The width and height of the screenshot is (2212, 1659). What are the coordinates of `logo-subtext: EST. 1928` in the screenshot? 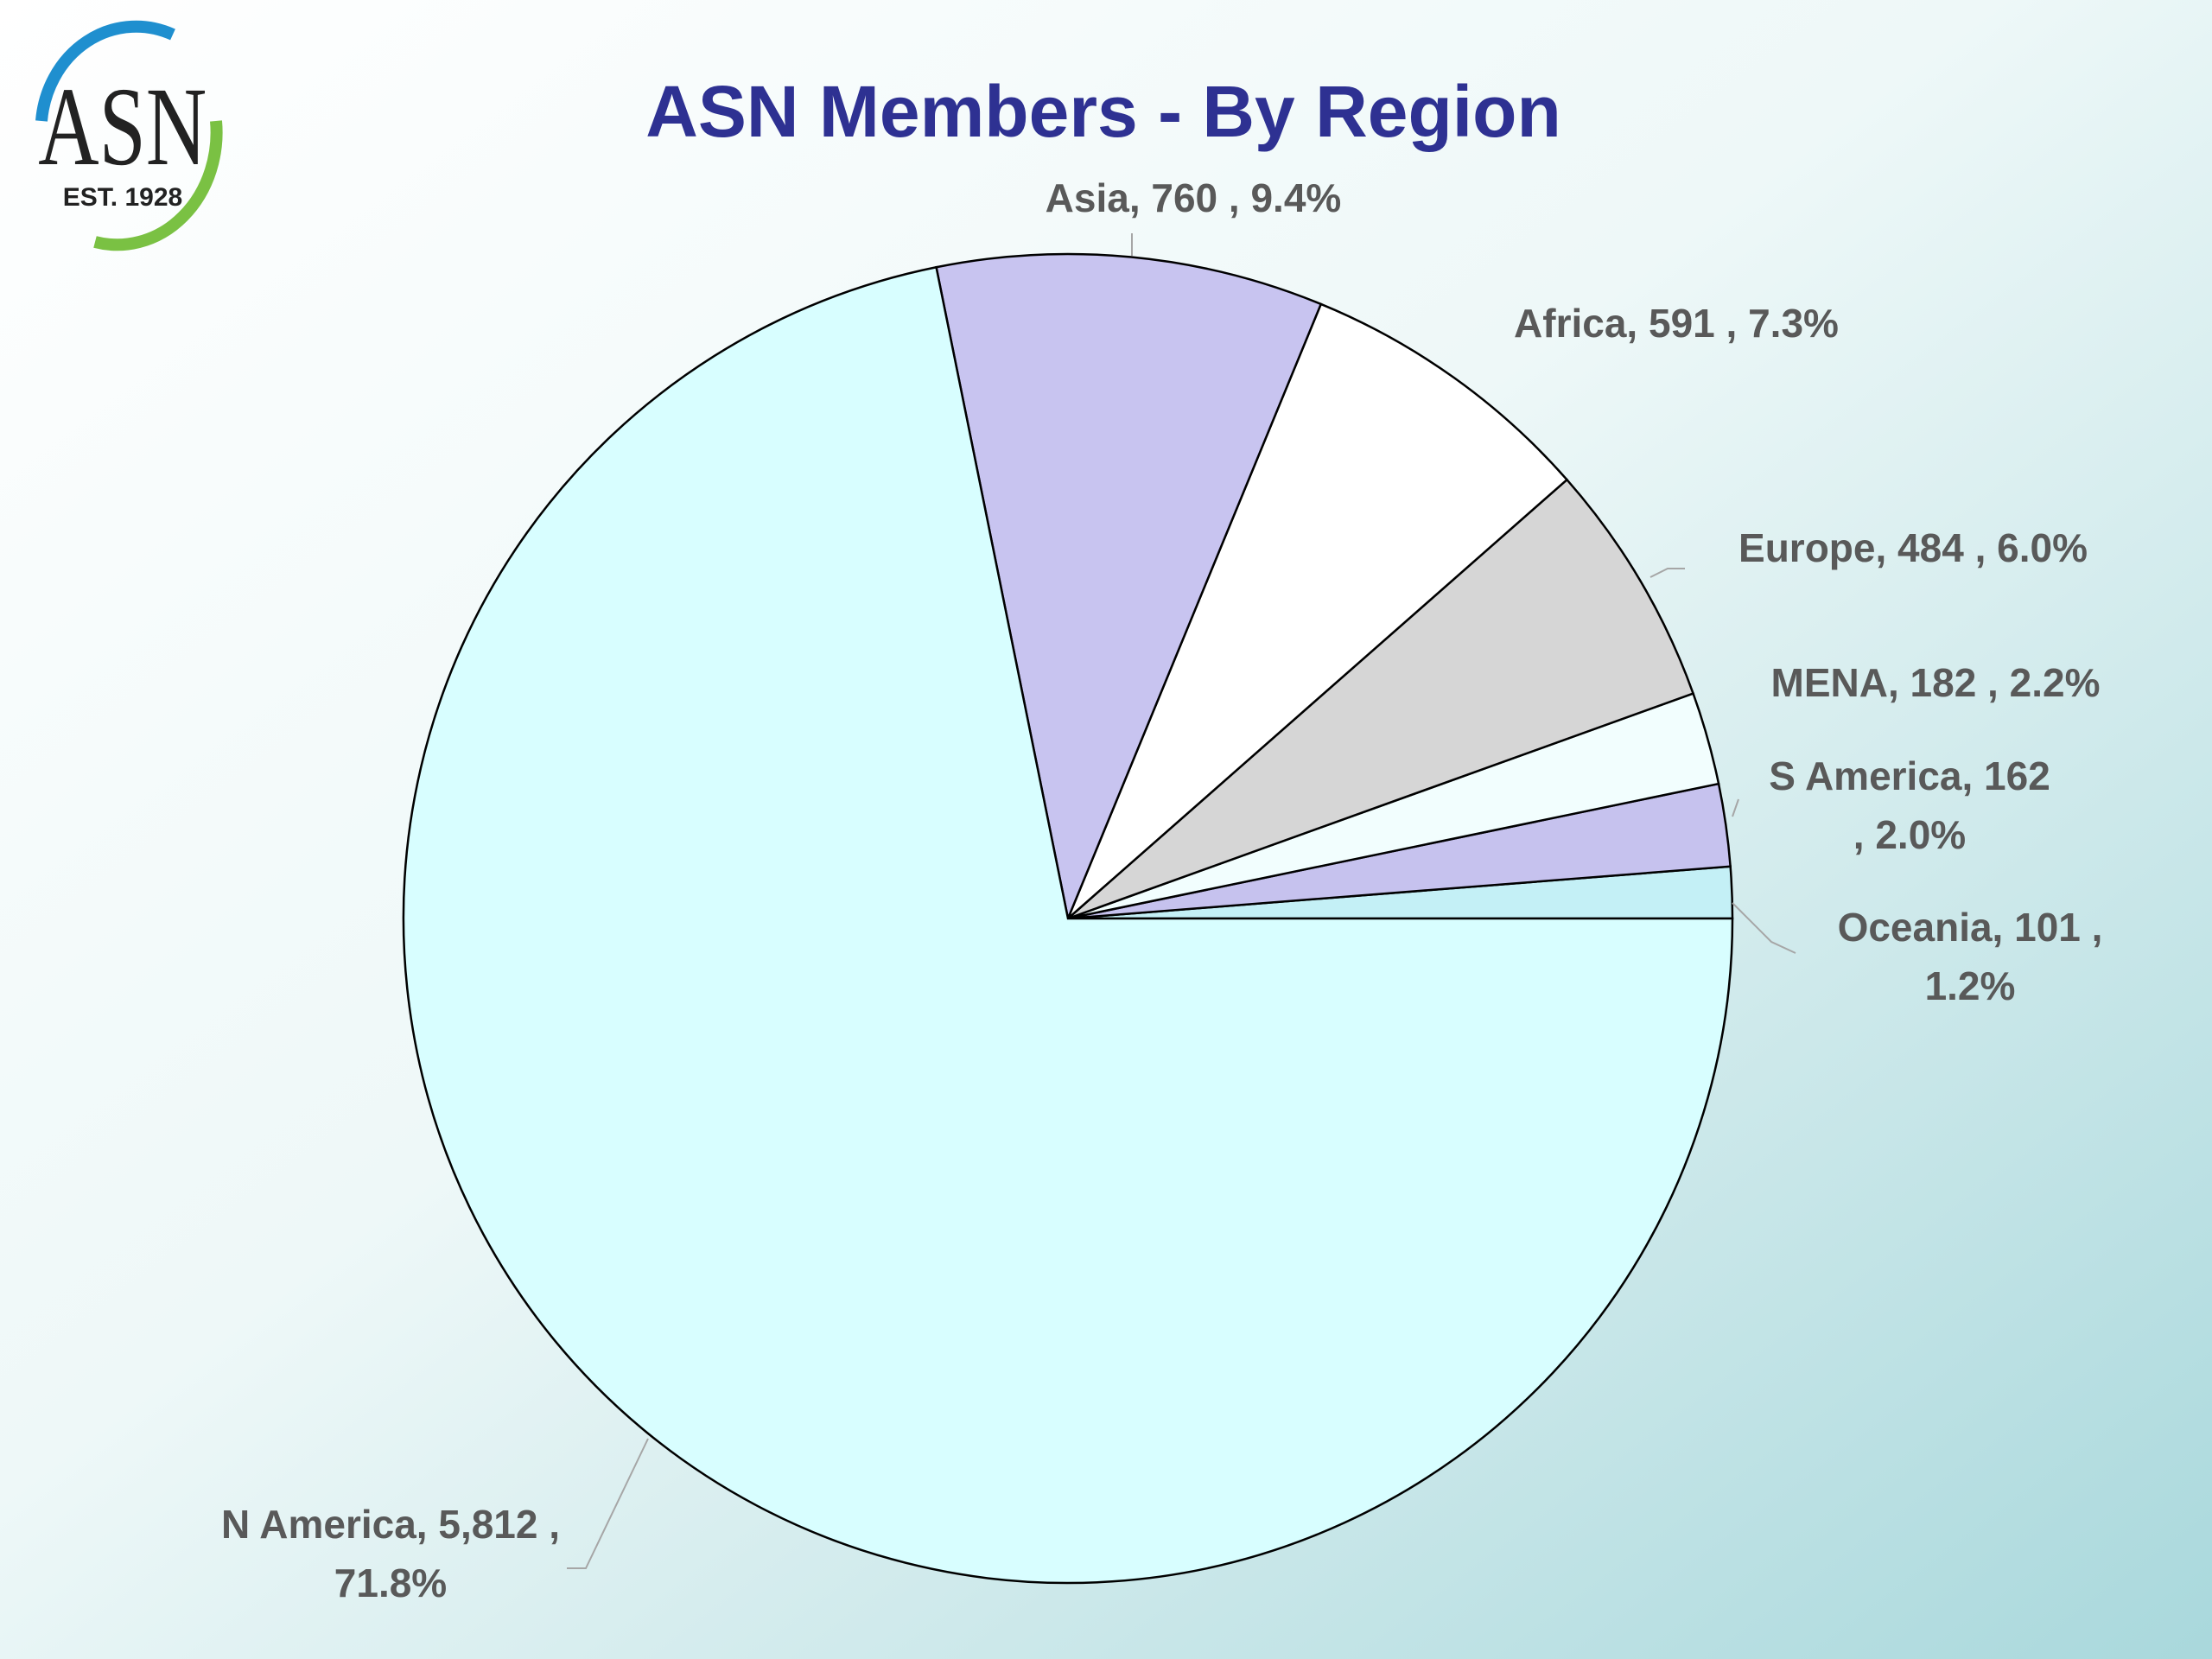 It's located at (123, 197).